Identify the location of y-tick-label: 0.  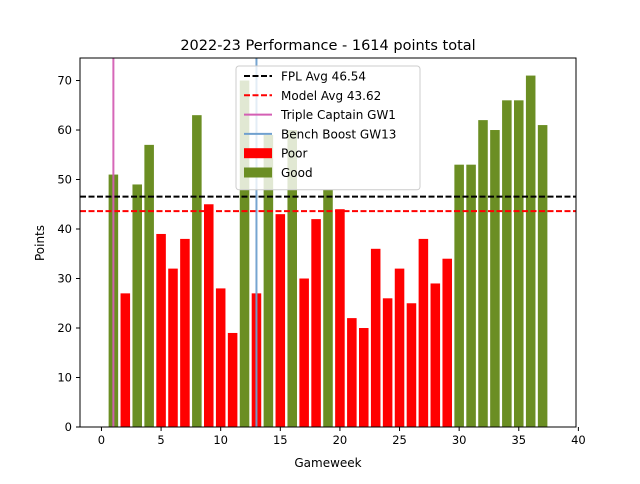
(68, 427).